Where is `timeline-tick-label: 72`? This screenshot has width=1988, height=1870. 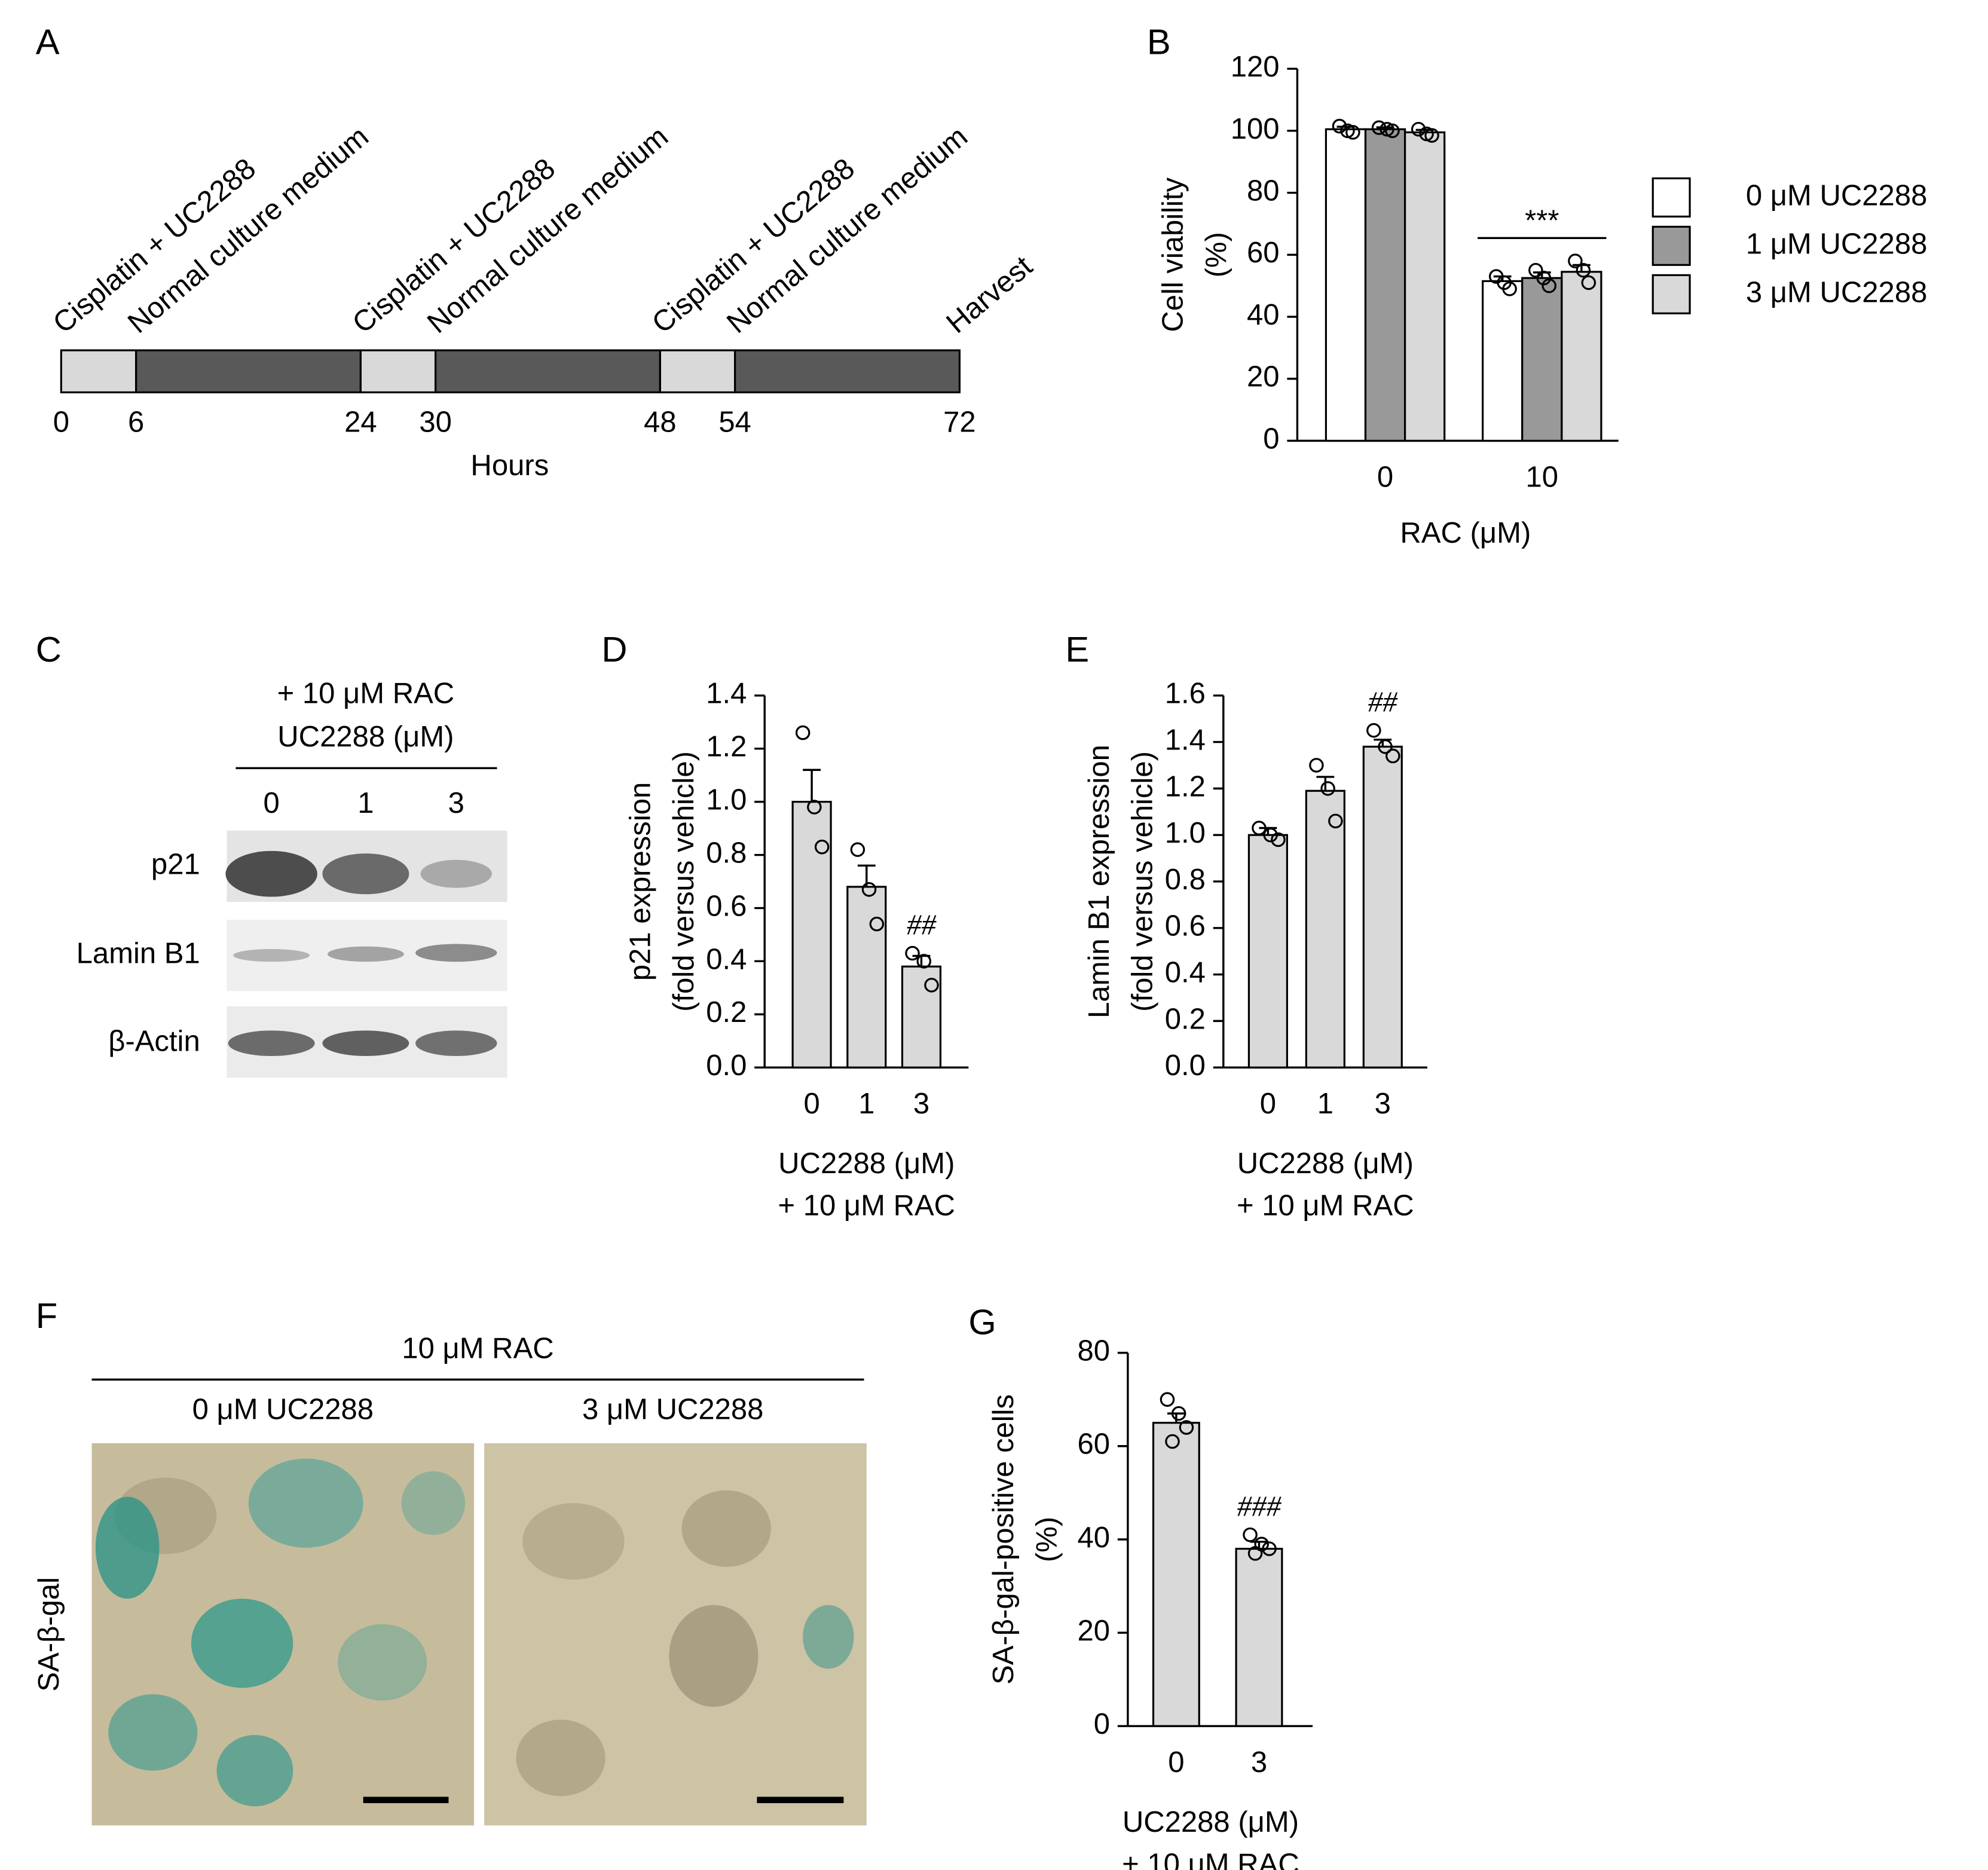 timeline-tick-label: 72 is located at coordinates (960, 423).